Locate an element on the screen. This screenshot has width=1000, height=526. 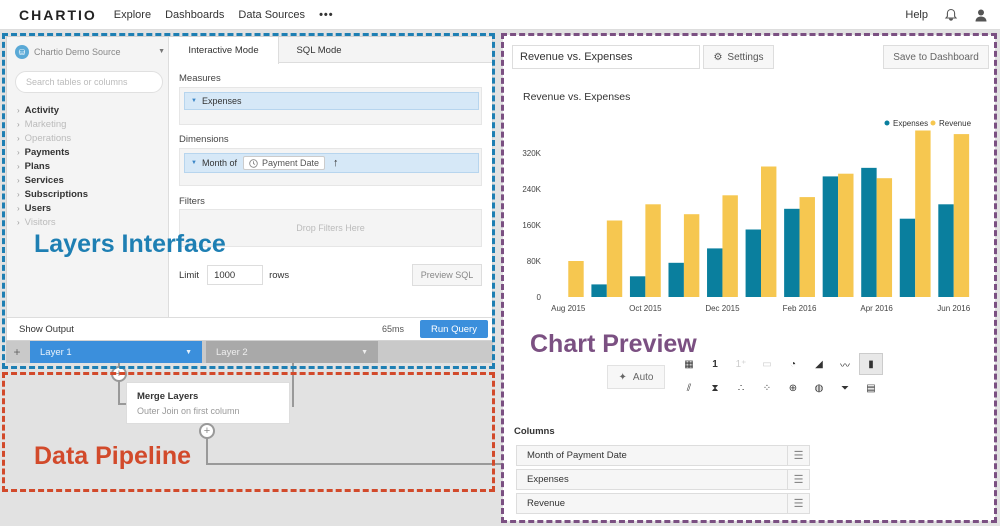
y-tick-label: 80K is located at coordinates (534, 261).